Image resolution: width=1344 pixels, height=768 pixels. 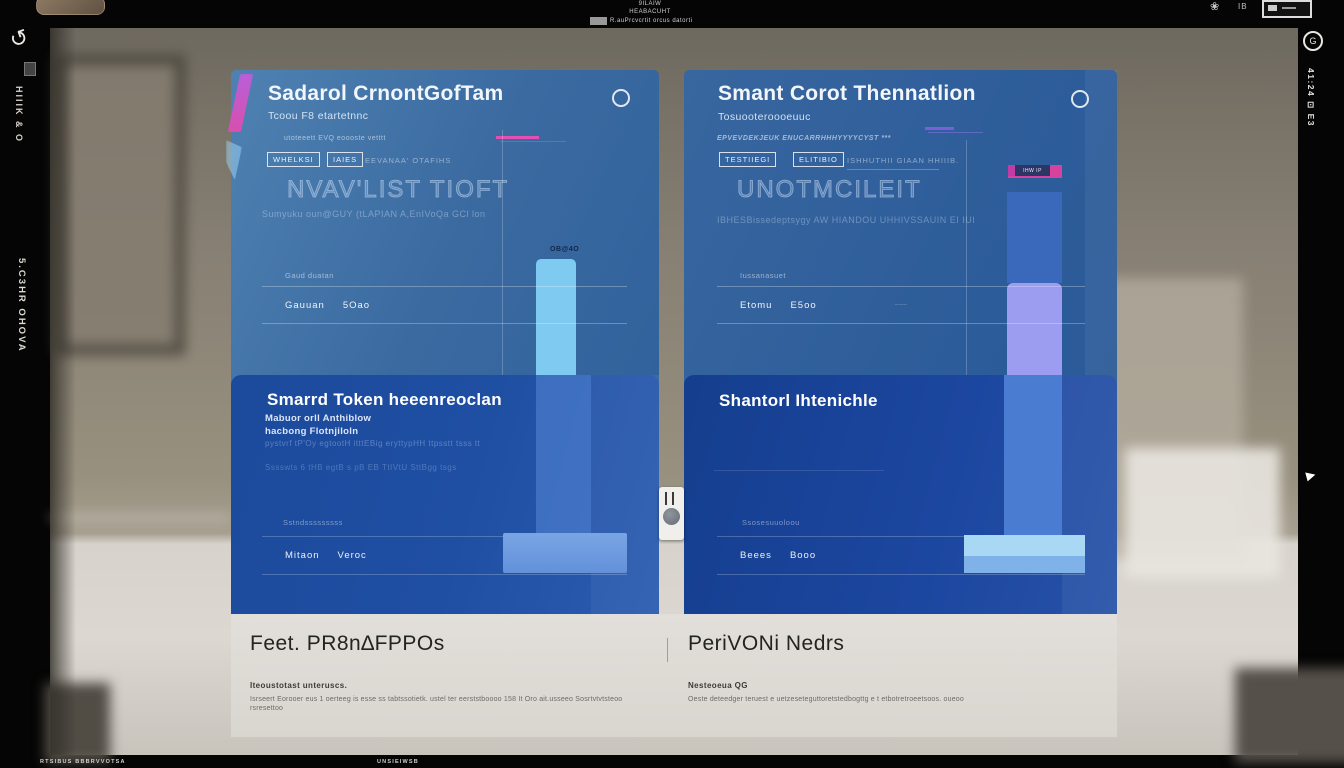 What do you see at coordinates (352, 555) in the screenshot?
I see `row-value: Veroc` at bounding box center [352, 555].